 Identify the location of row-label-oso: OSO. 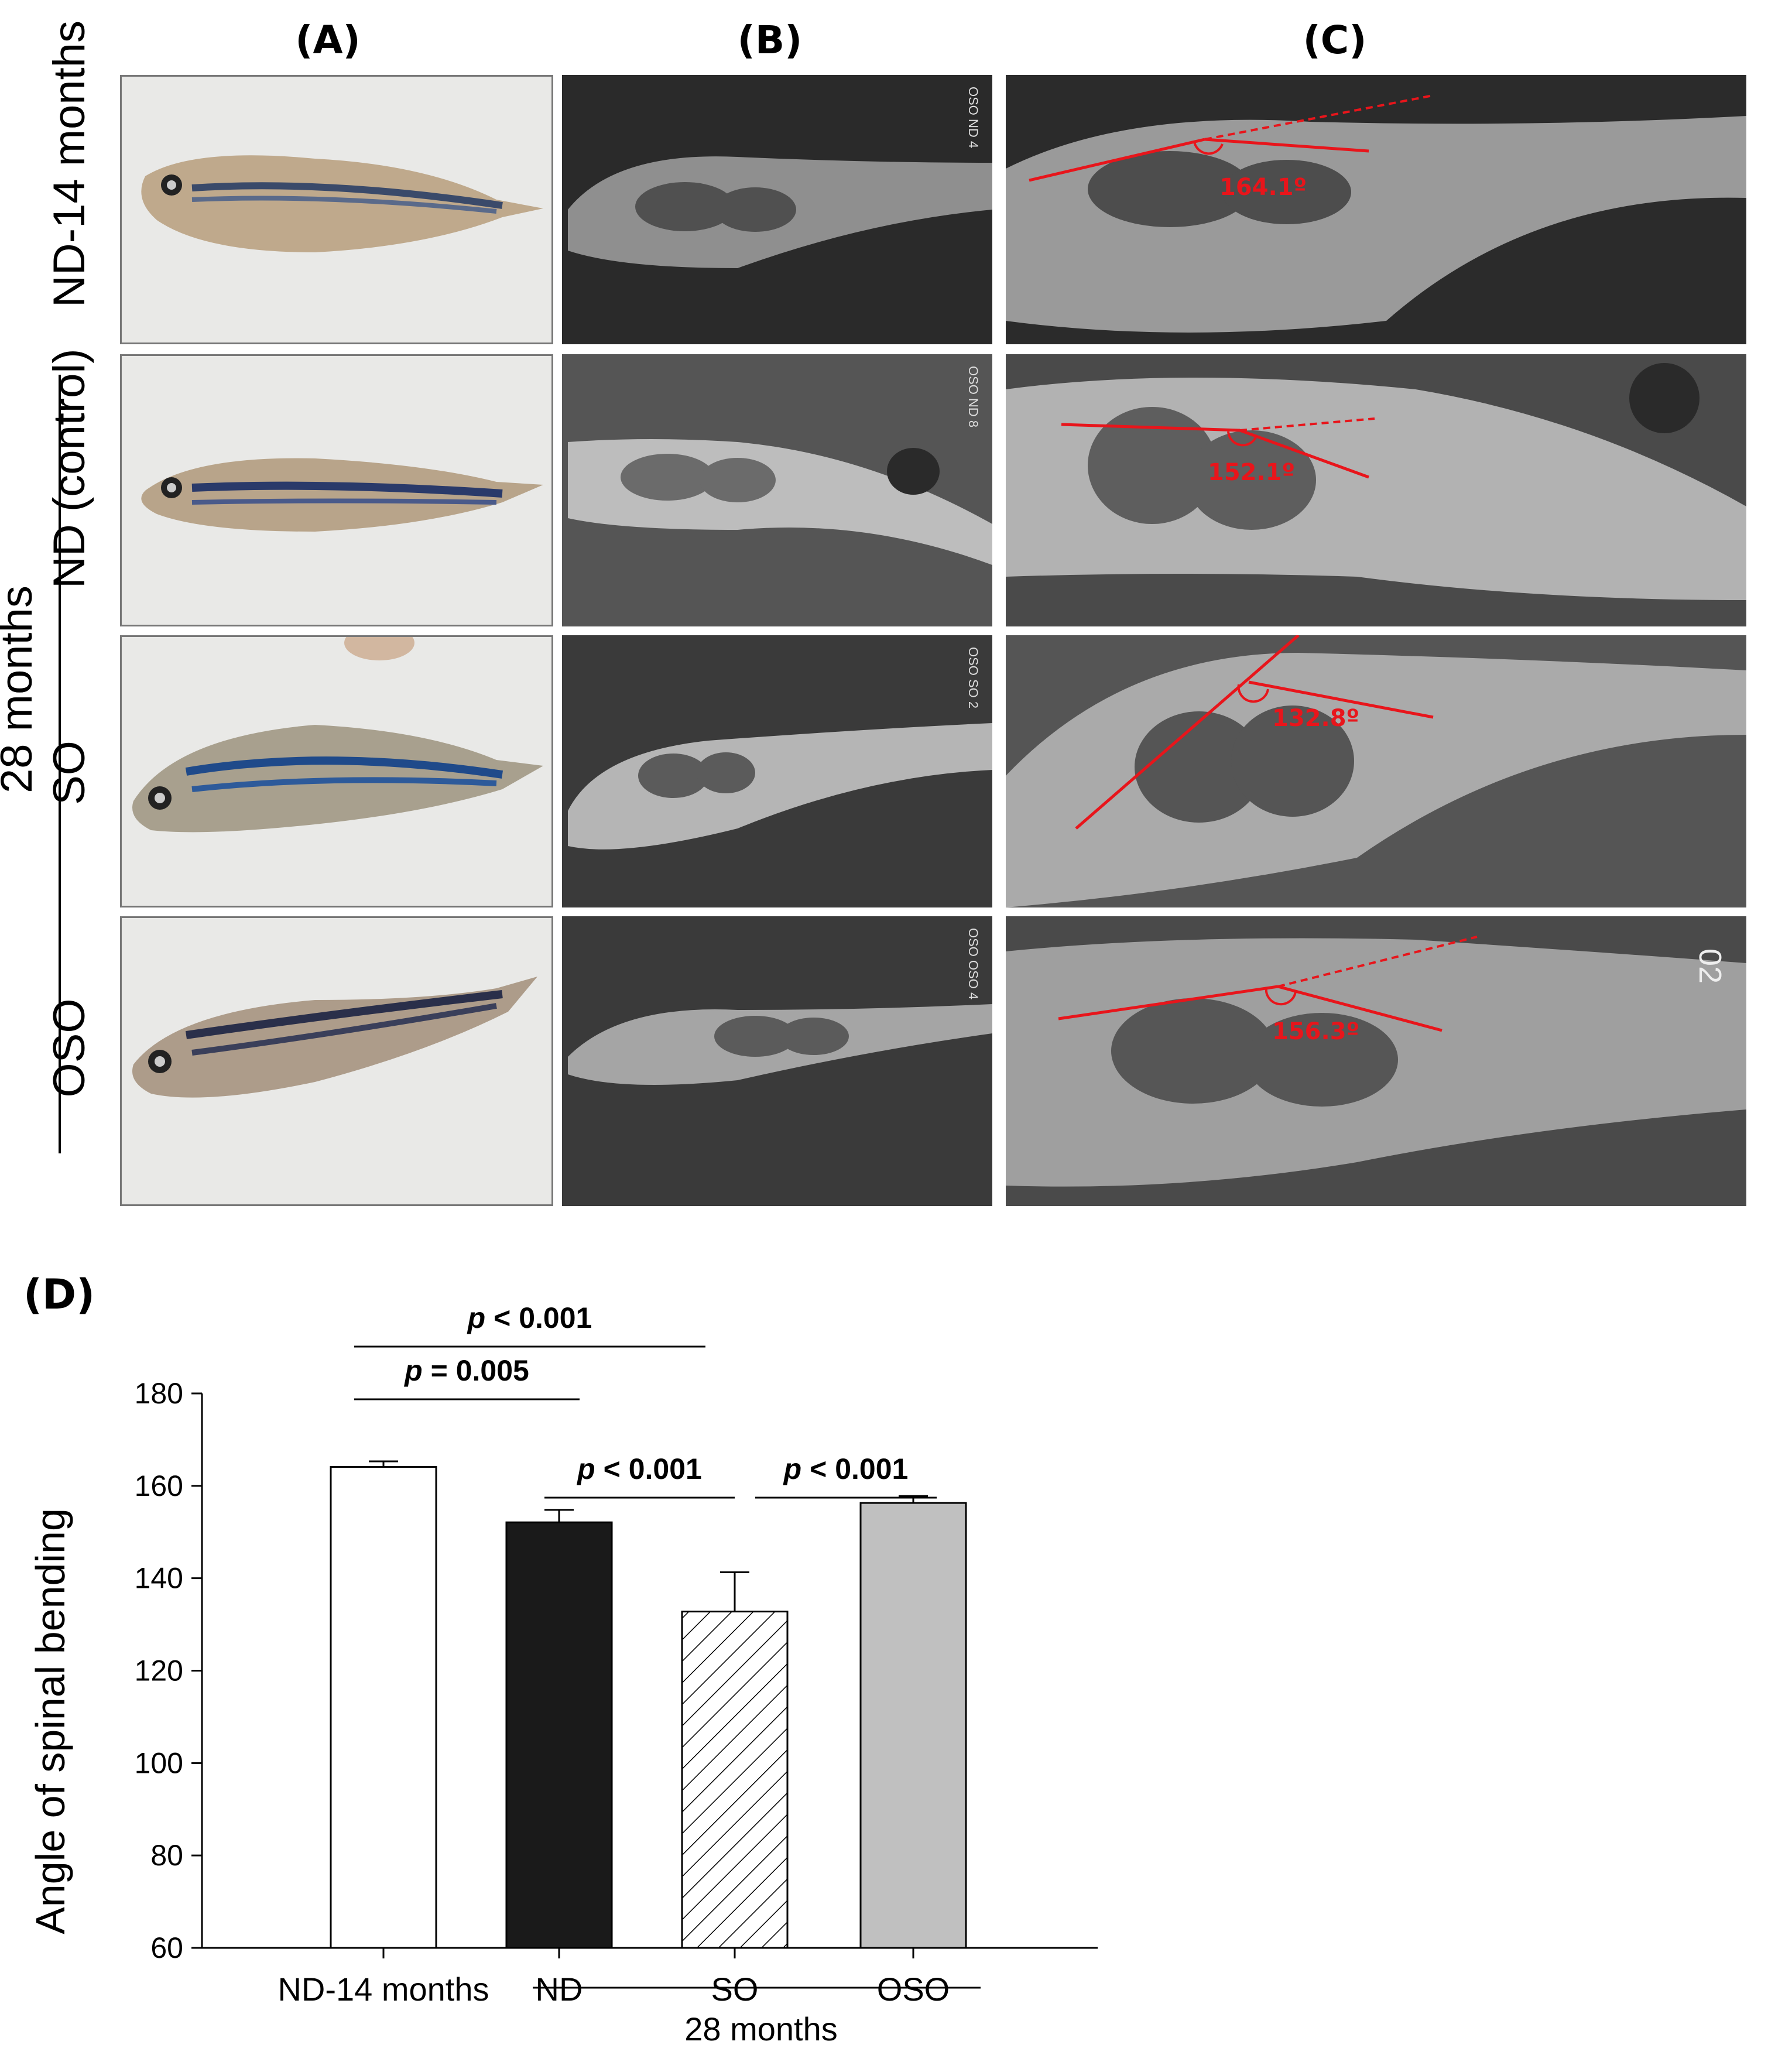
(69, 1048).